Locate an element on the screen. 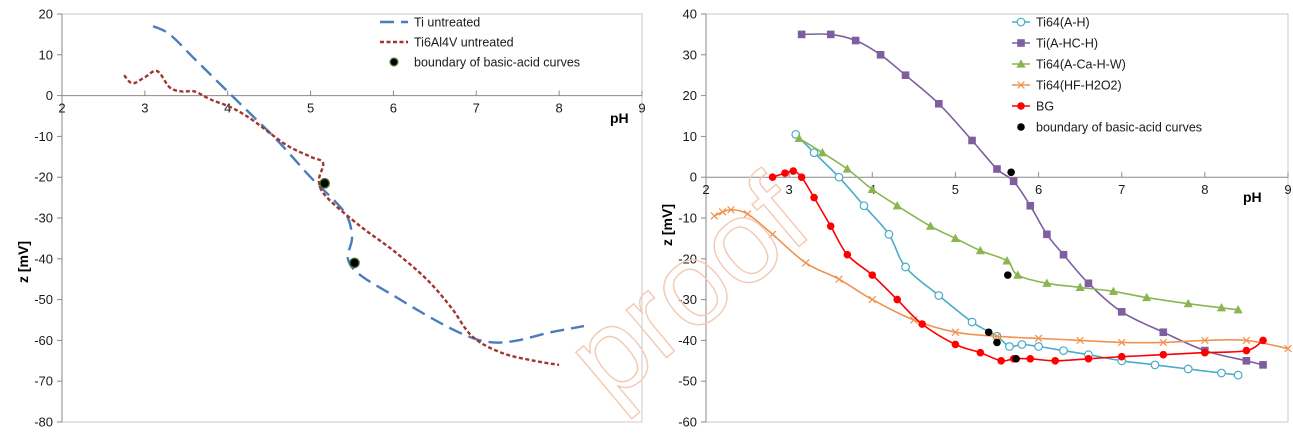 This screenshot has height=439, width=1293. chart-right-y-tick-label: -50 is located at coordinates (687, 381).